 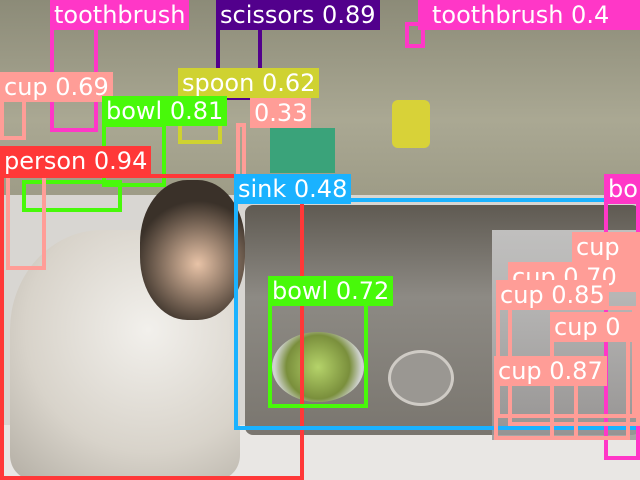 I want to click on yellow-sponge, so click(x=411, y=124).